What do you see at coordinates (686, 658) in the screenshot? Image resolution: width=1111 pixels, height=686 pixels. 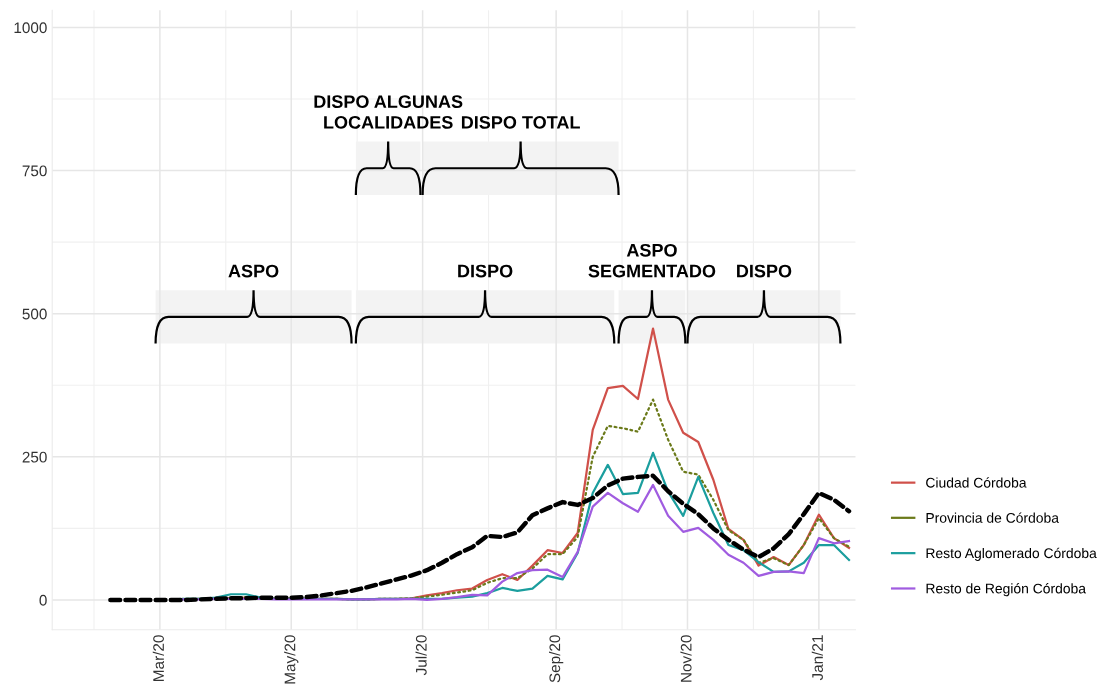 I see `x-tick-label: Nov/20` at bounding box center [686, 658].